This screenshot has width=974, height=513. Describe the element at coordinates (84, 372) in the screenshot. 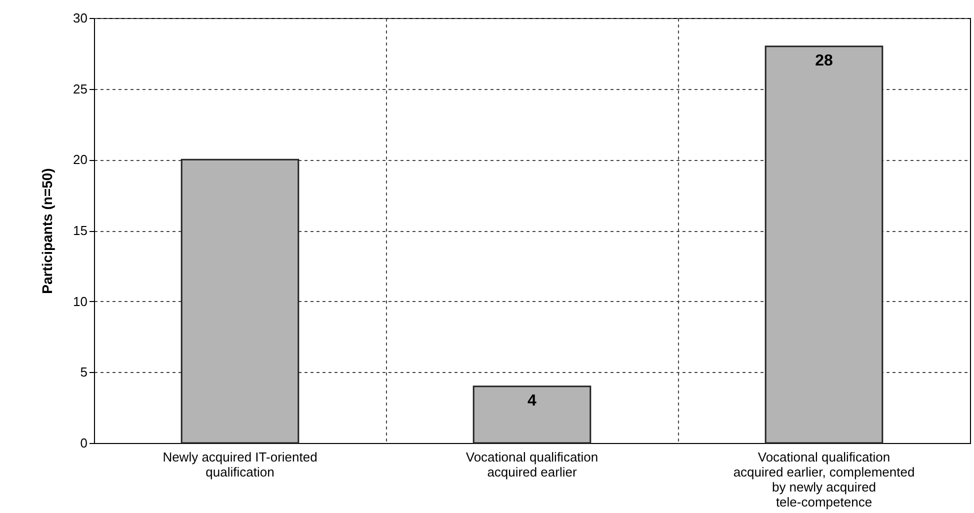

I see `y-tick-label: 5` at that location.